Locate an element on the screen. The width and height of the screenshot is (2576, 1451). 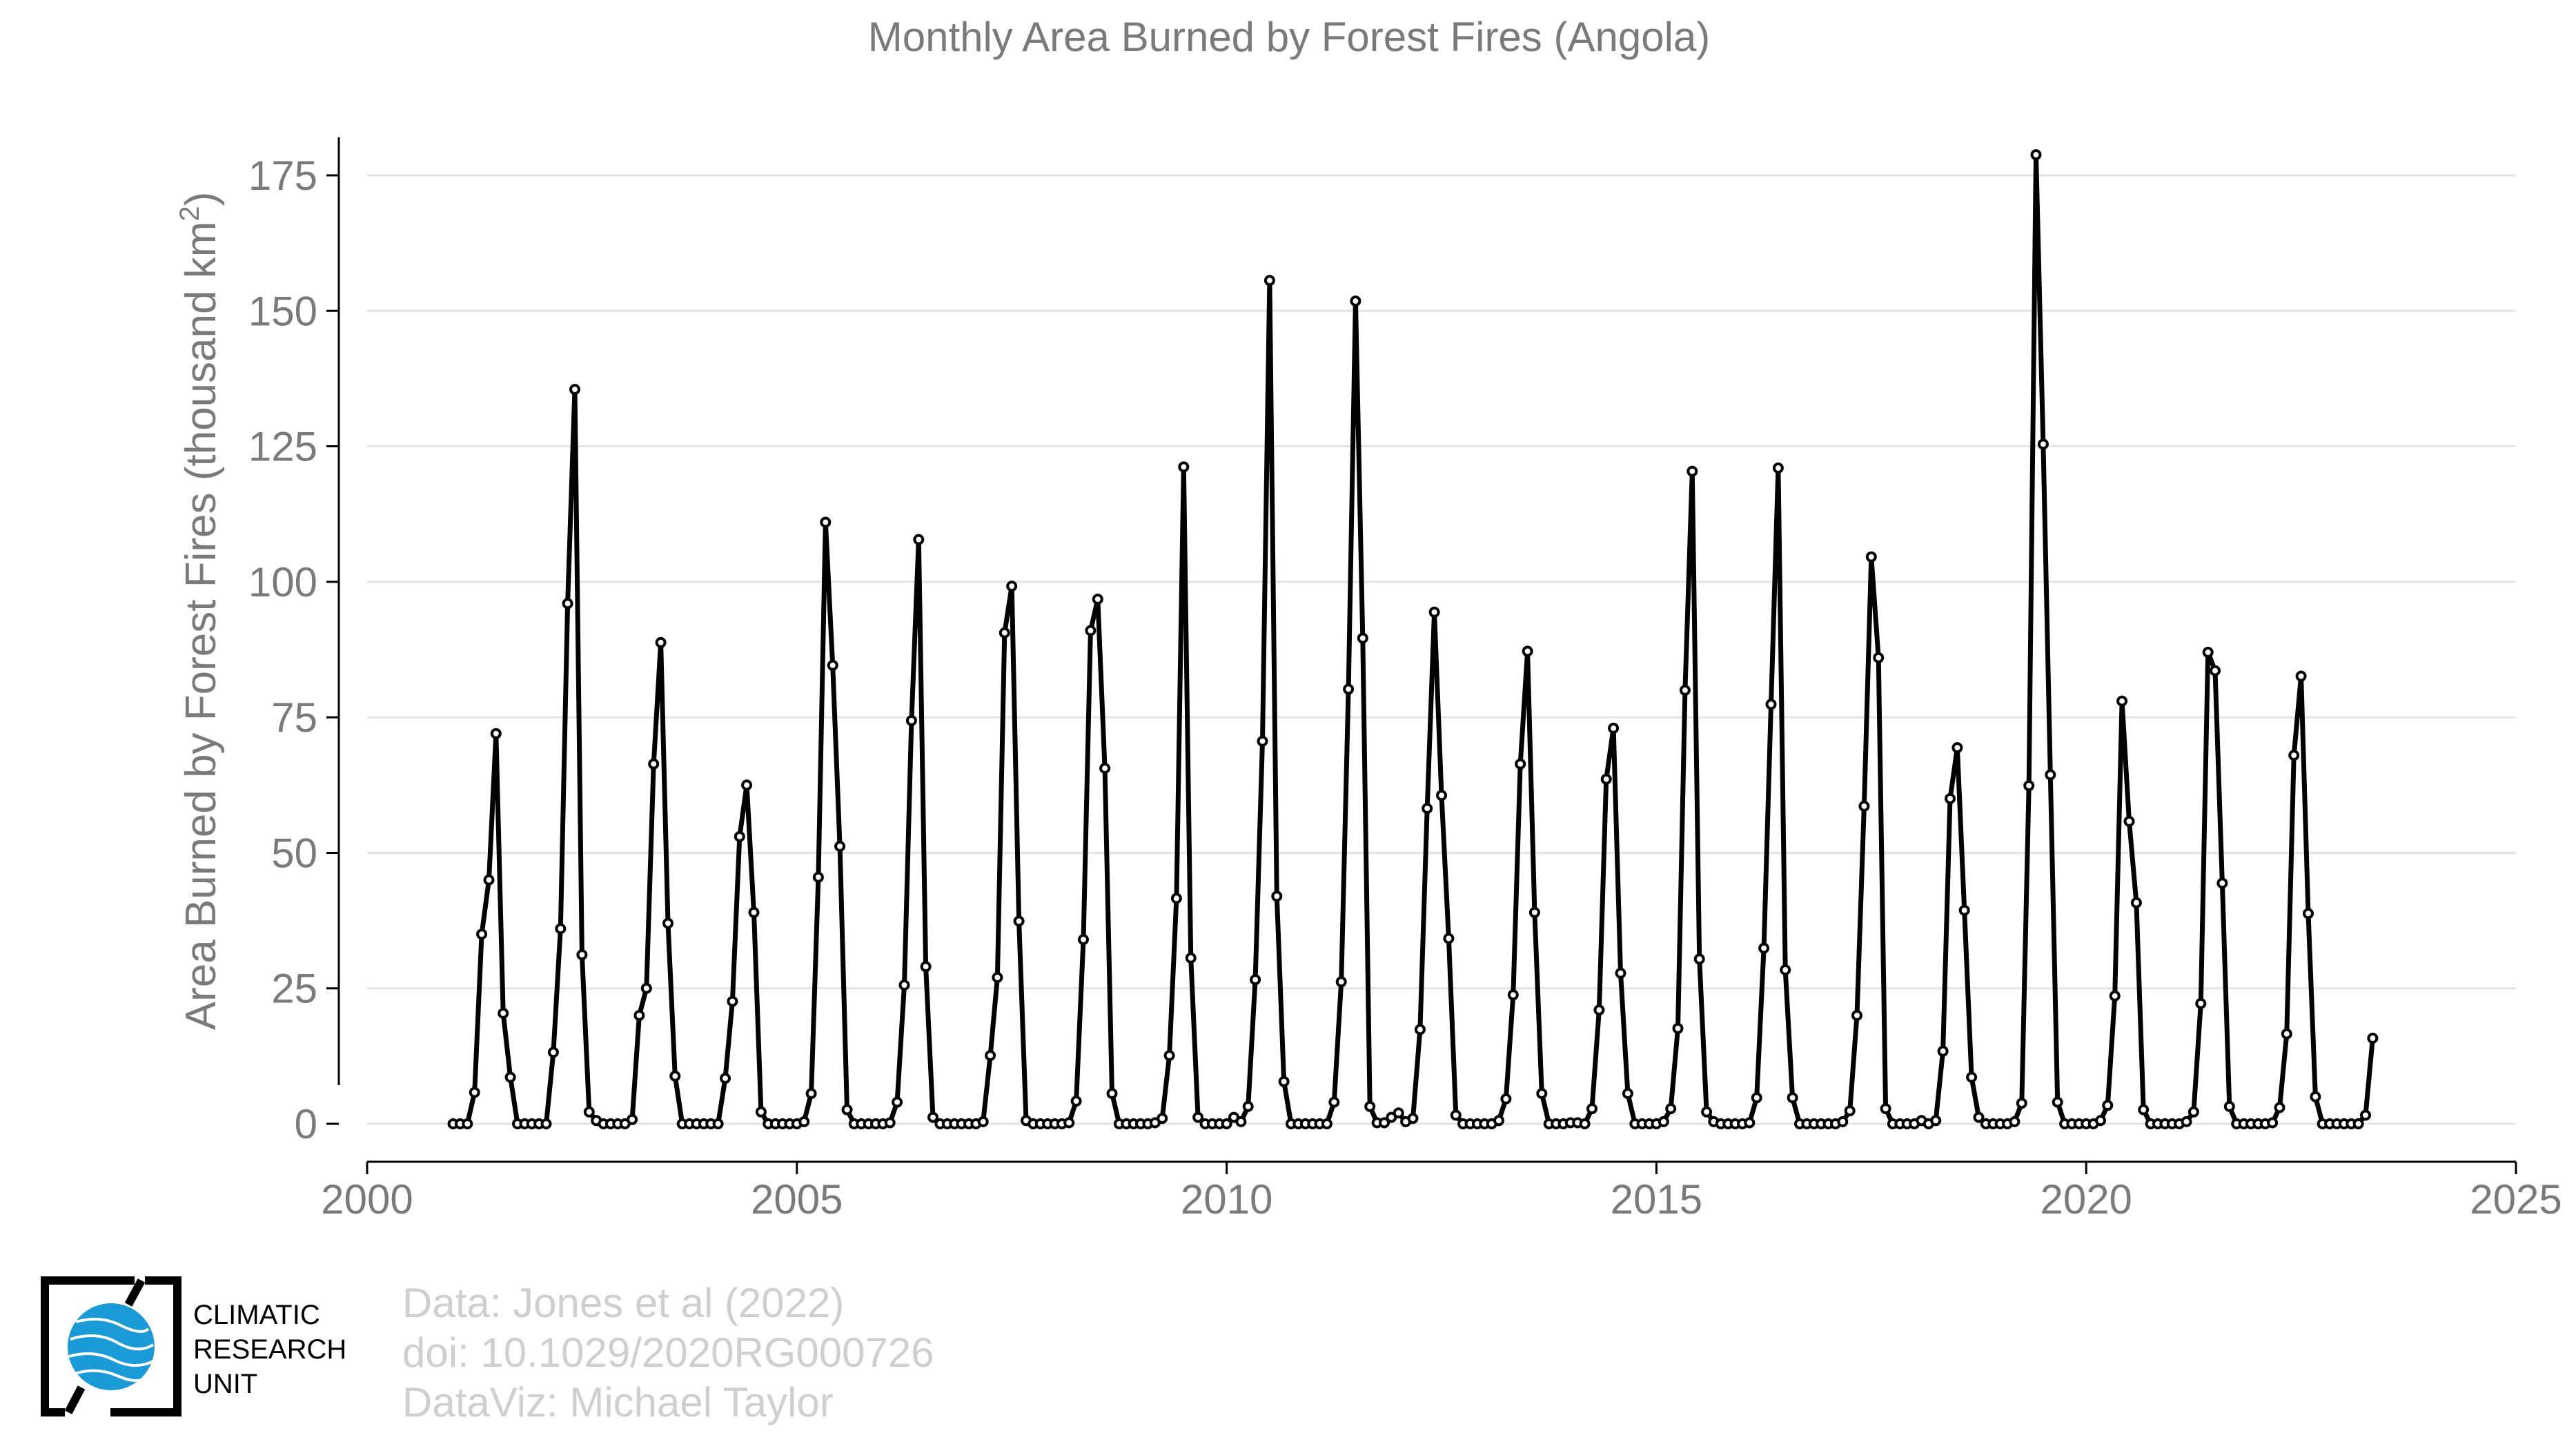
y-tick-label-150: 150 is located at coordinates (282, 311).